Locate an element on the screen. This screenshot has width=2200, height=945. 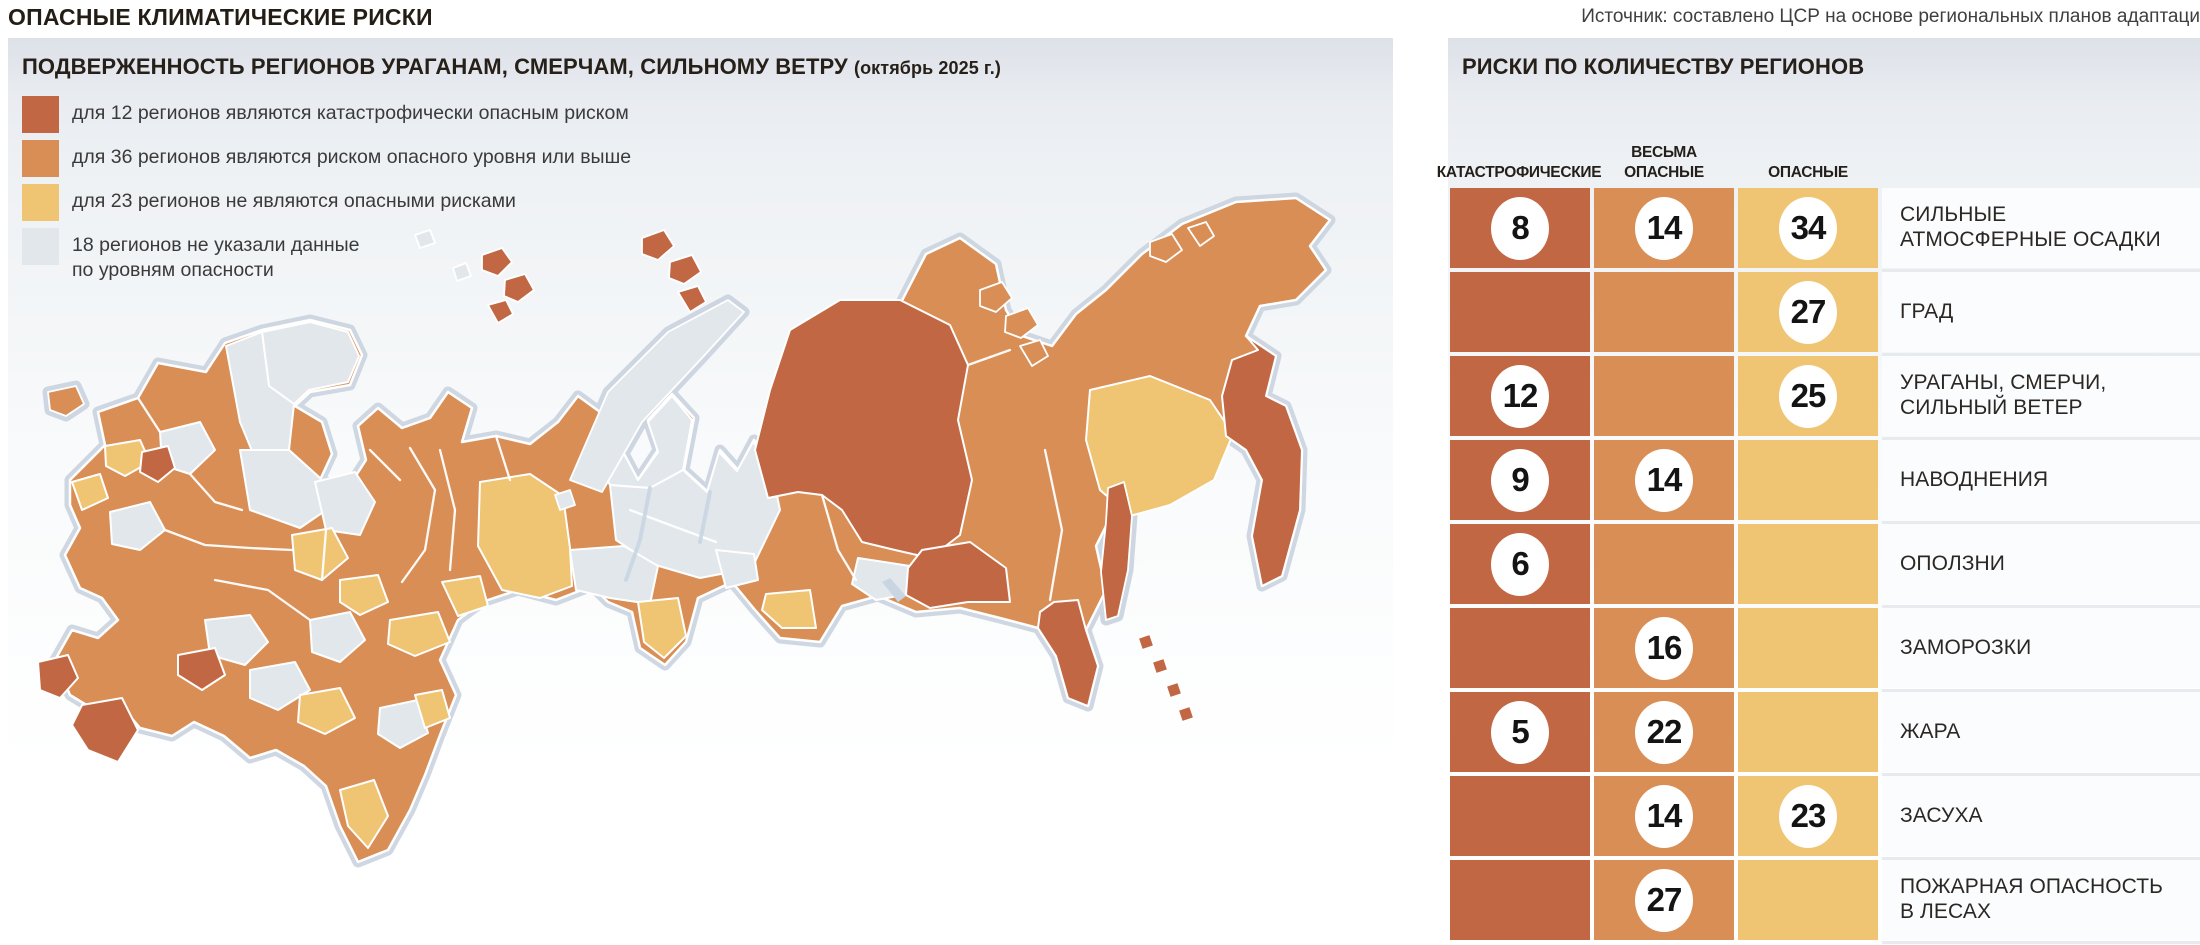
region-count-badge: 8 is located at coordinates (1520, 228).